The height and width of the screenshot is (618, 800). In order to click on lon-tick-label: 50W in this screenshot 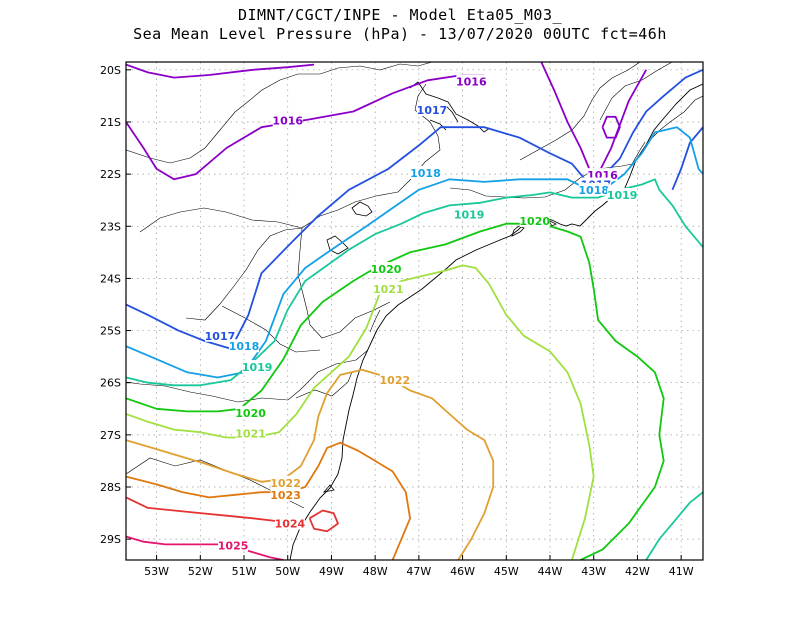, I will do `click(287, 571)`.